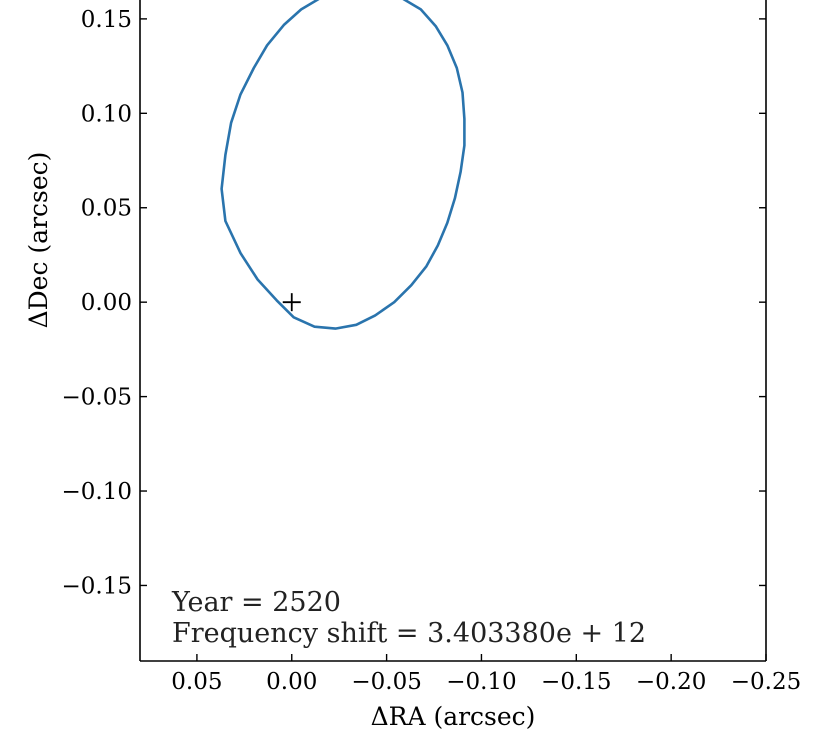 This screenshot has width=820, height=743. What do you see at coordinates (386, 682) in the screenshot?
I see `x-tick-label: −0.05` at bounding box center [386, 682].